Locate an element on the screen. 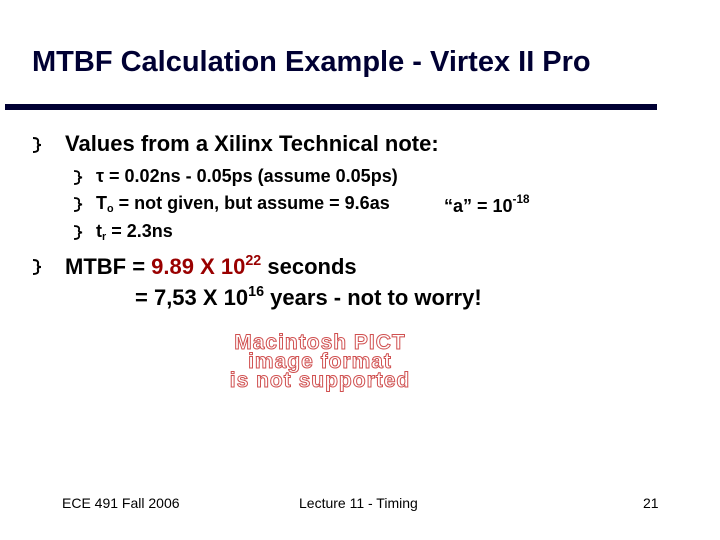 Image resolution: width=720 pixels, height=540 pixels. sub-bullet: tr = 2.3ns is located at coordinates (134, 232).